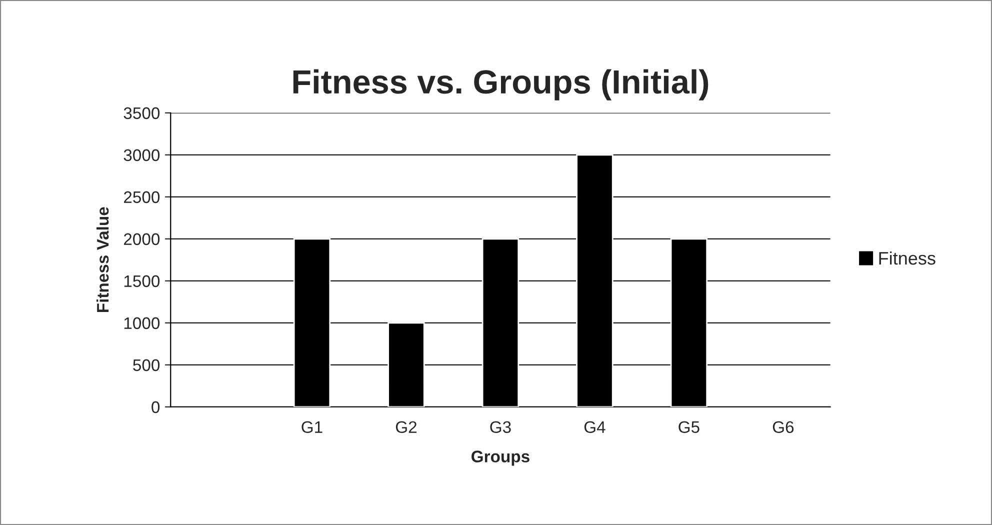  Describe the element at coordinates (406, 427) in the screenshot. I see `x-tick-label: G2` at that location.